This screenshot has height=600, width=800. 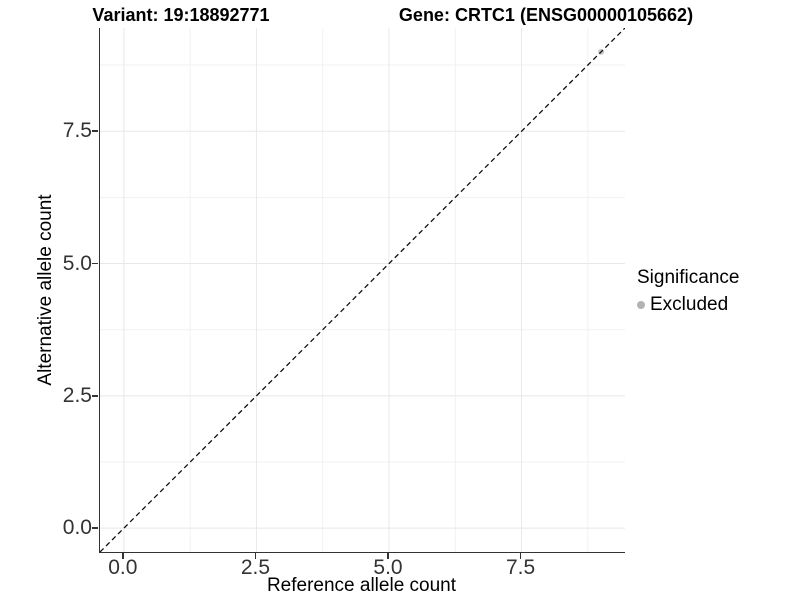 I want to click on legend-marker-circle-icon, so click(x=641, y=305).